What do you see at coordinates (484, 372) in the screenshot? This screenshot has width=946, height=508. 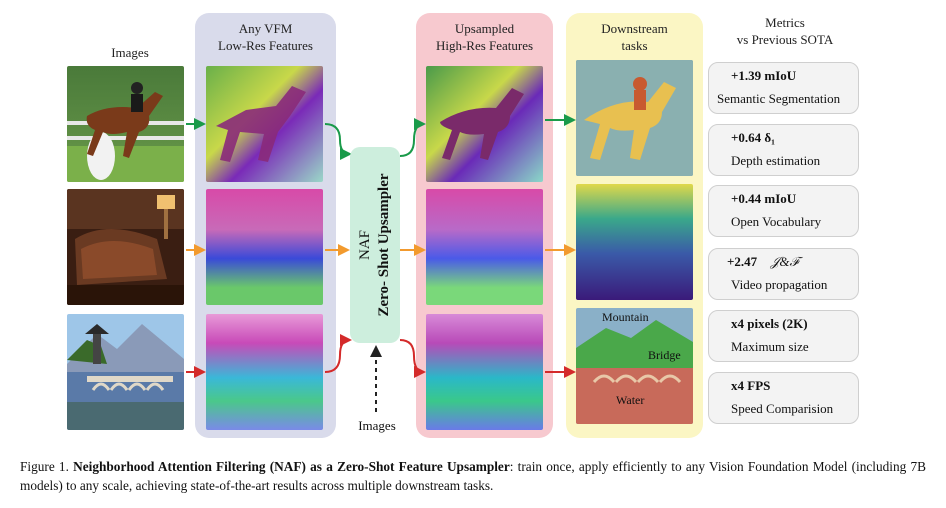 I see `highres-feature-bridge` at bounding box center [484, 372].